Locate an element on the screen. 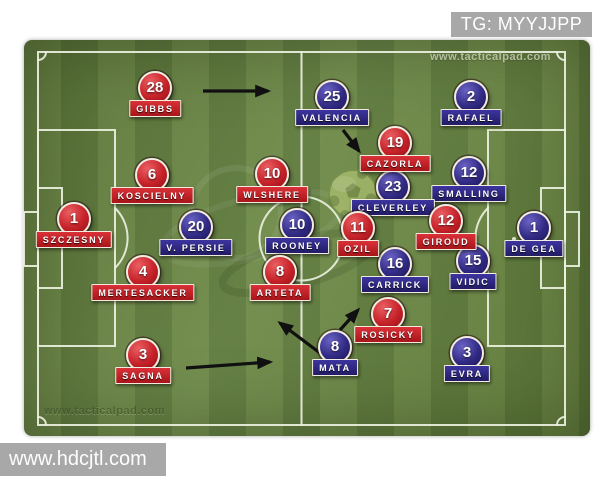 This screenshot has height=480, width=600. player-number-badge: 8 is located at coordinates (280, 272).